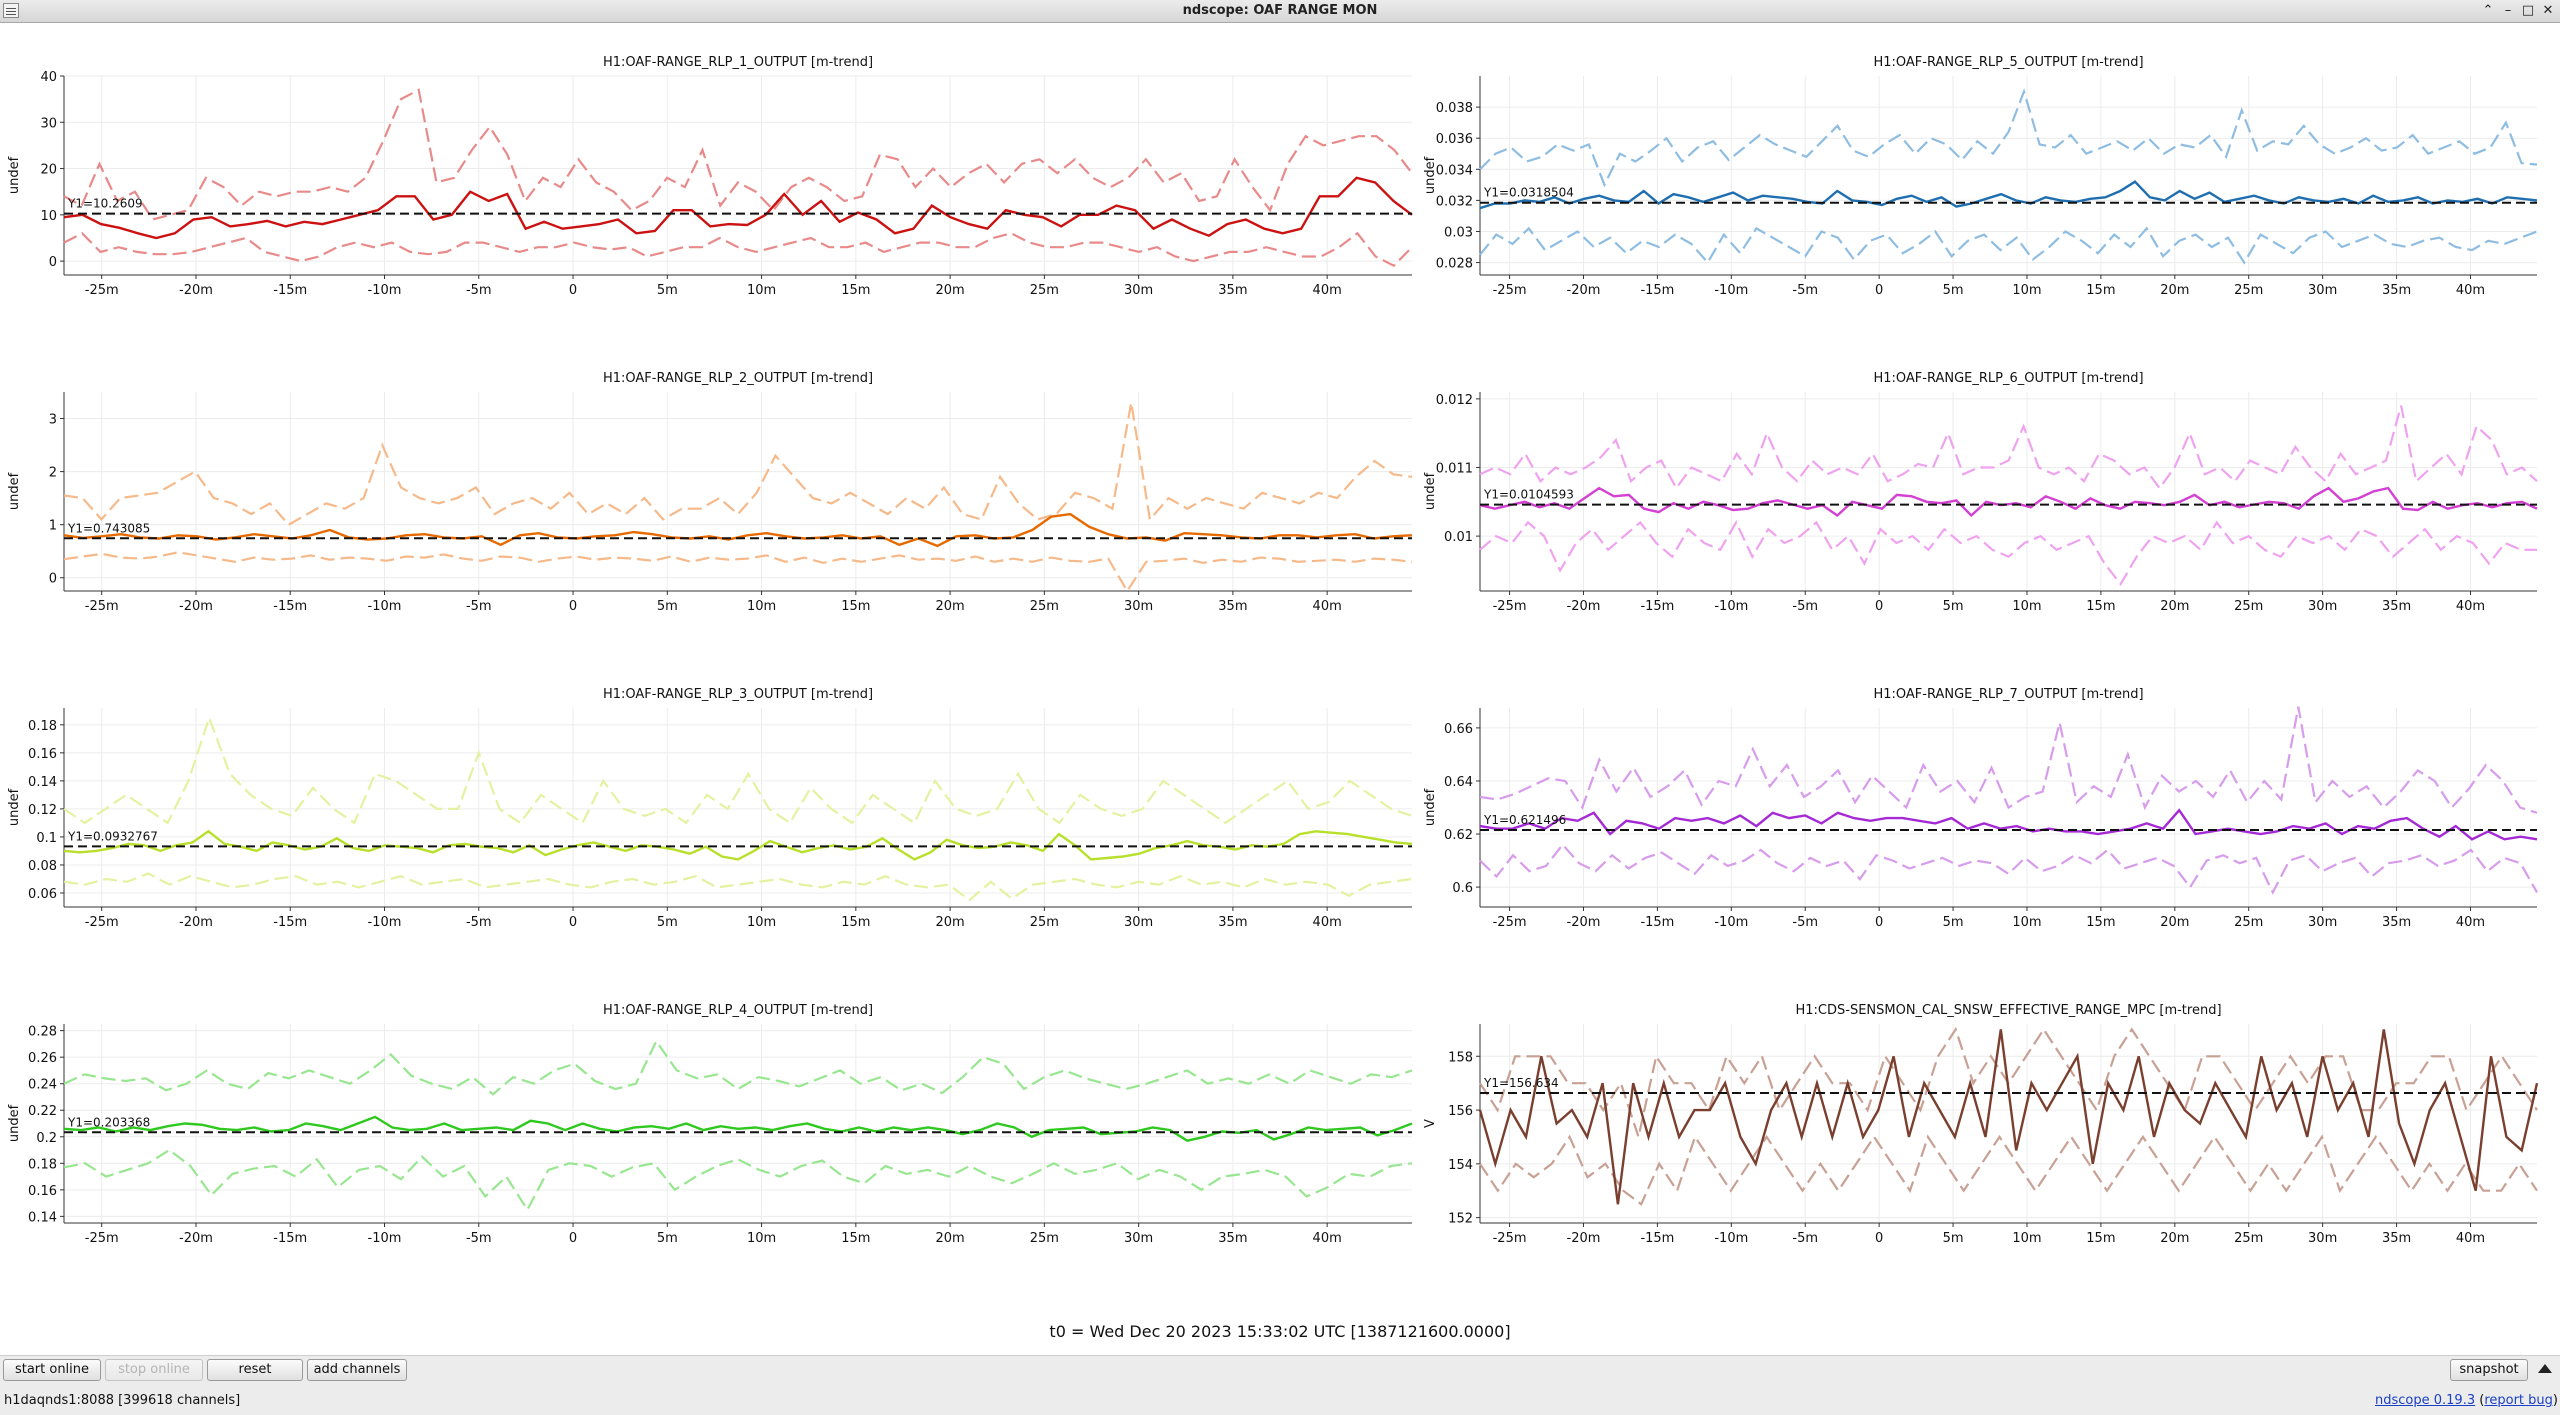 The image size is (2560, 1415). Describe the element at coordinates (2518, 1400) in the screenshot. I see `report-bug-link: report bug` at that location.